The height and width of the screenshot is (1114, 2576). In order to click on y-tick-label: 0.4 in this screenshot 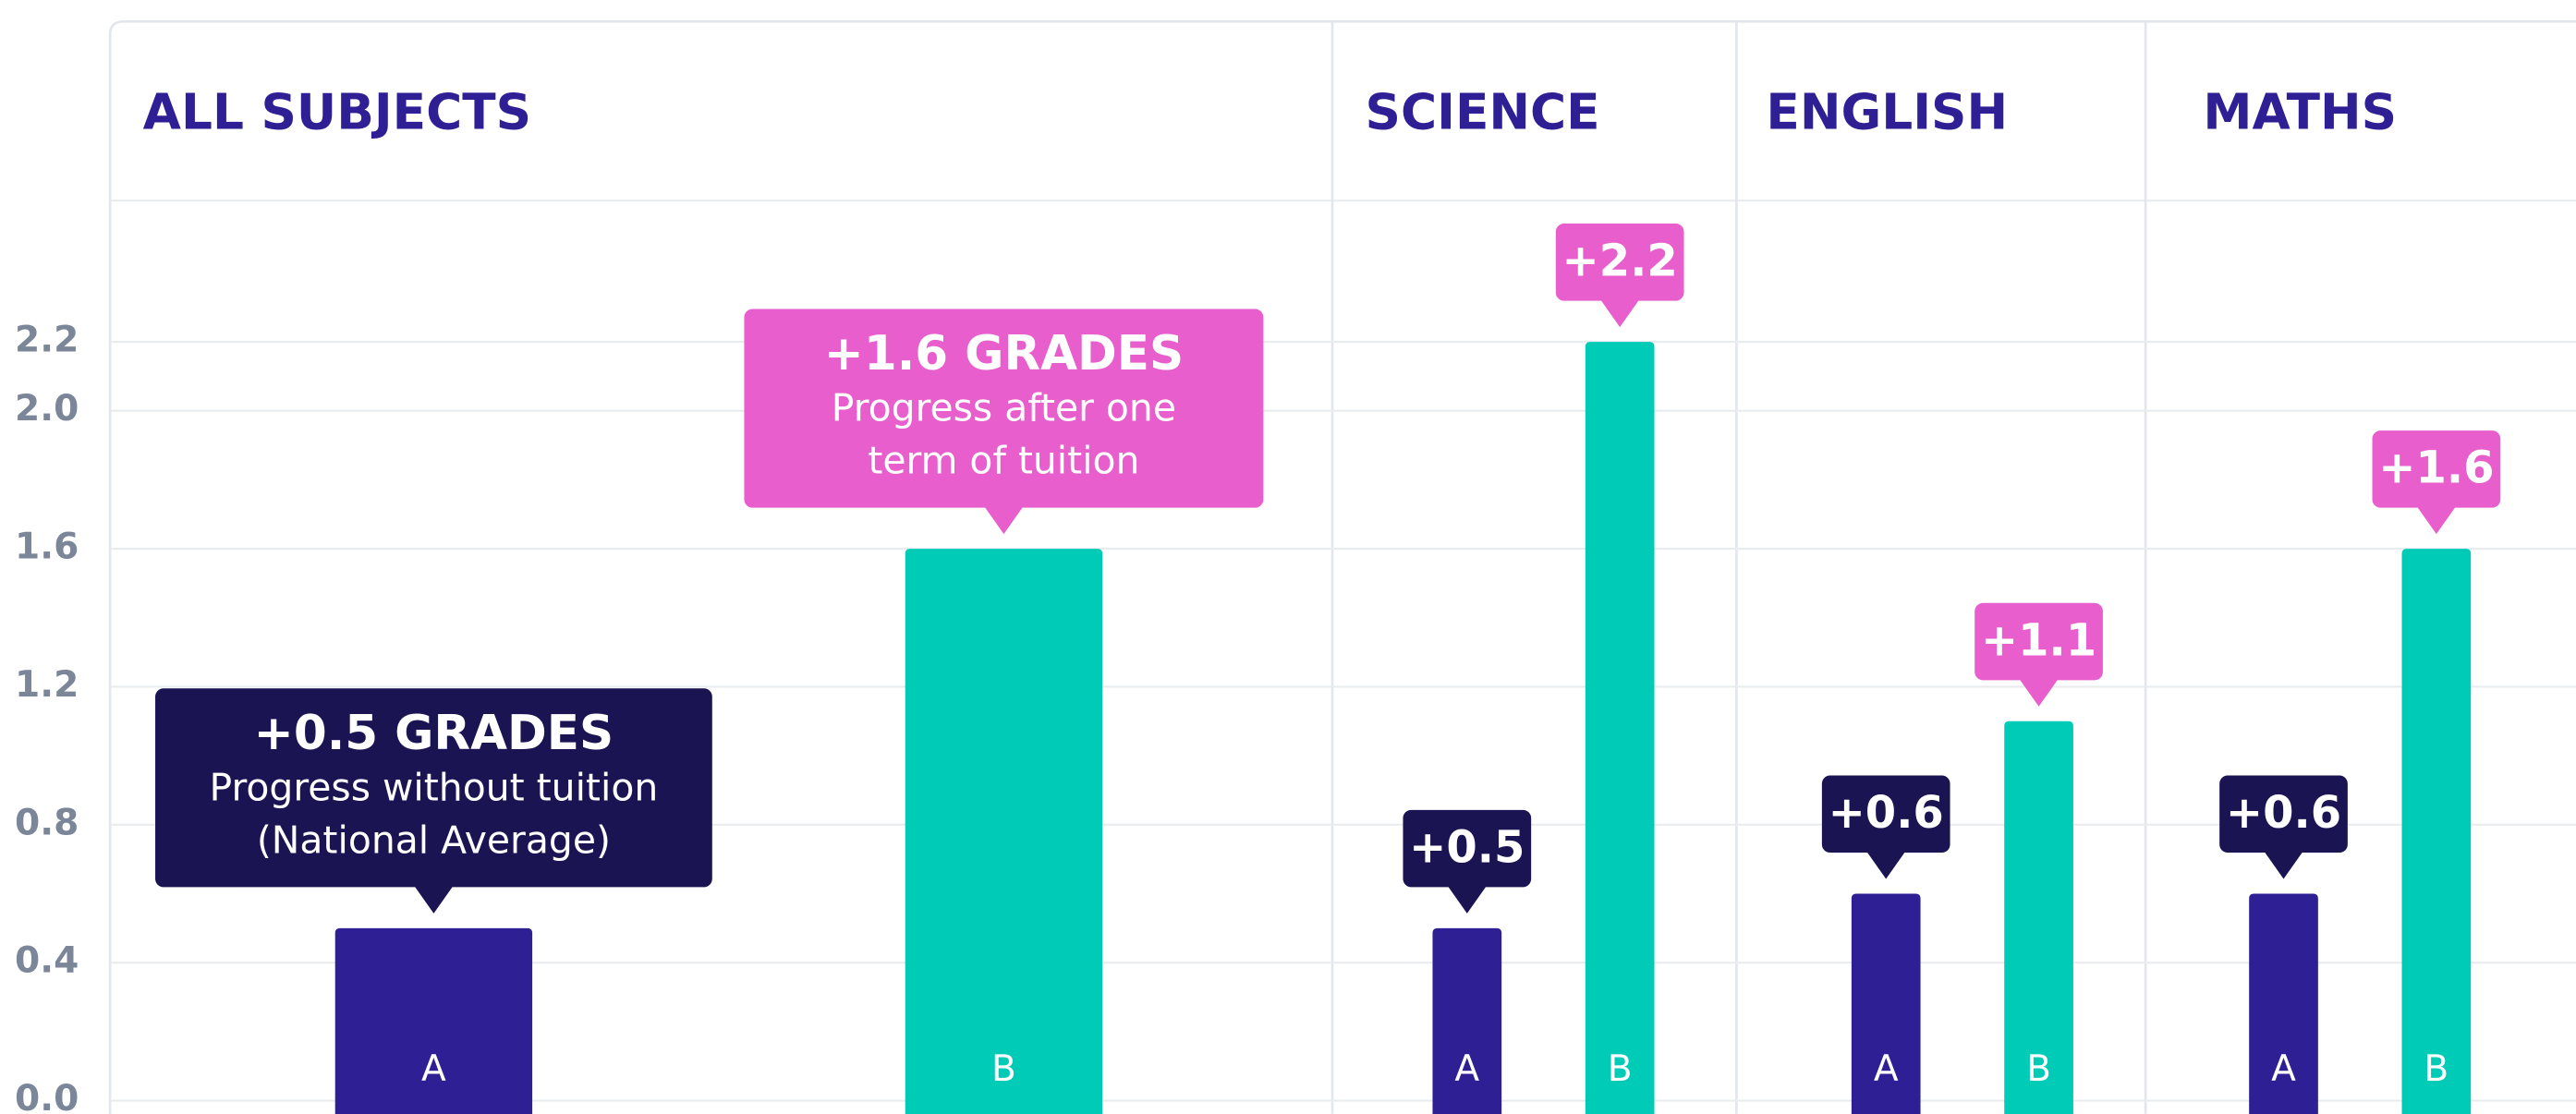, I will do `click(47, 961)`.